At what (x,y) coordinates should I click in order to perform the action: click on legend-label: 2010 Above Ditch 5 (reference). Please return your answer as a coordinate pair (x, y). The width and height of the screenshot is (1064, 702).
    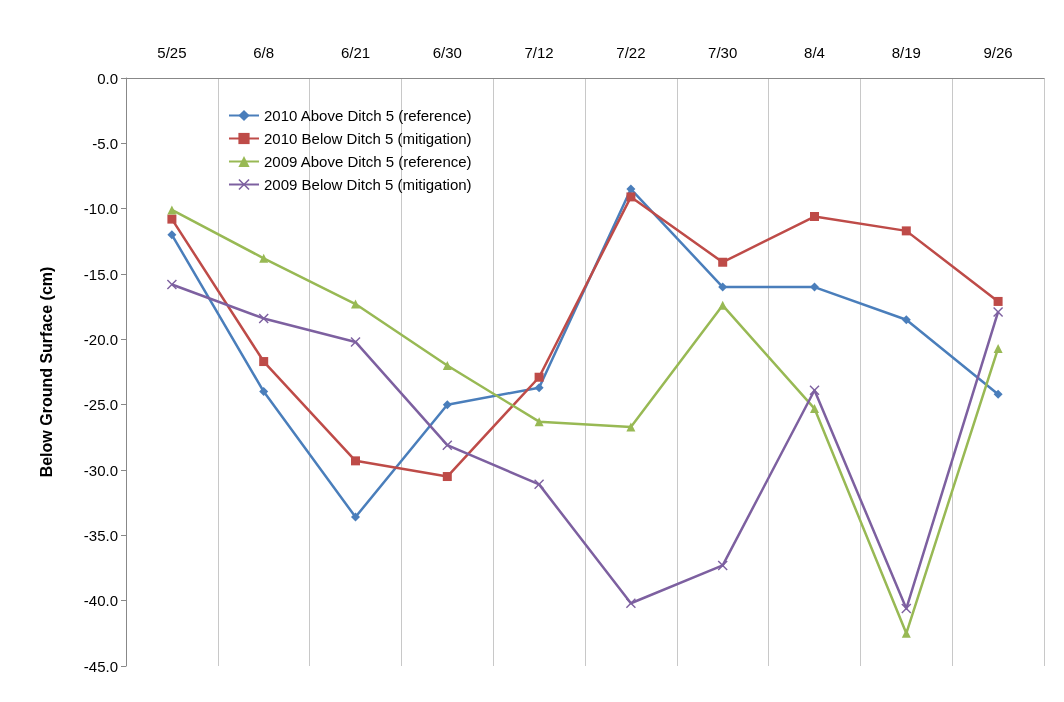
    Looking at the image, I should click on (368, 115).